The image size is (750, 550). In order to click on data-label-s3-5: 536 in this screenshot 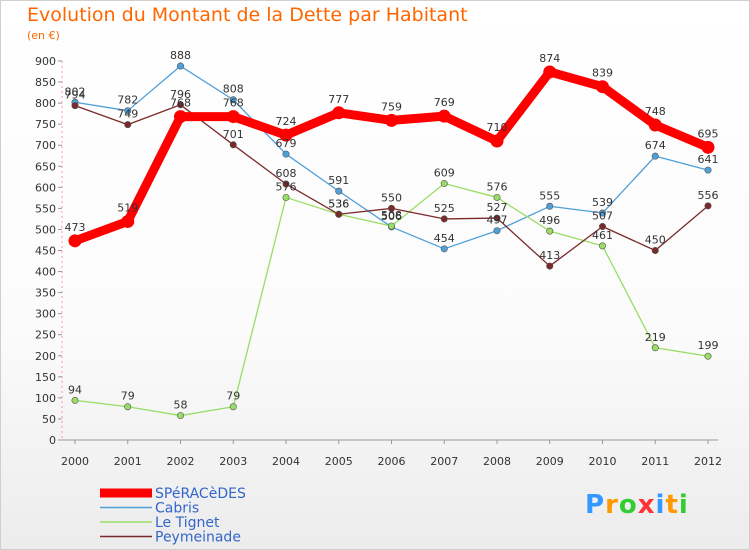, I will do `click(338, 203)`.